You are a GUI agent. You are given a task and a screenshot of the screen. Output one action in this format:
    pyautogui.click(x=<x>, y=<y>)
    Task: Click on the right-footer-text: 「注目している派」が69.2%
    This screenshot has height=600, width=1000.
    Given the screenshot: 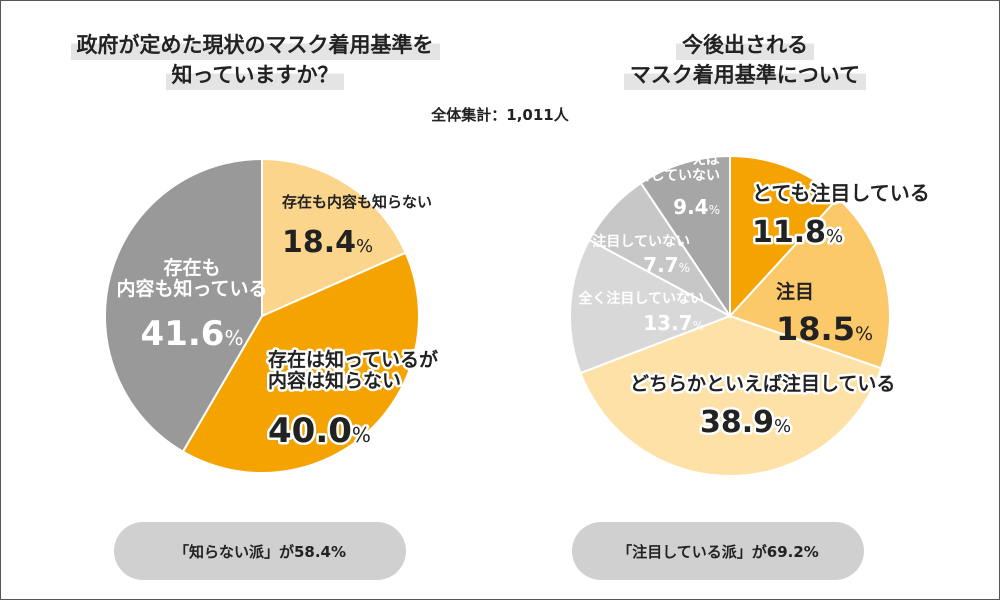 What is the action you would take?
    pyautogui.click(x=718, y=551)
    